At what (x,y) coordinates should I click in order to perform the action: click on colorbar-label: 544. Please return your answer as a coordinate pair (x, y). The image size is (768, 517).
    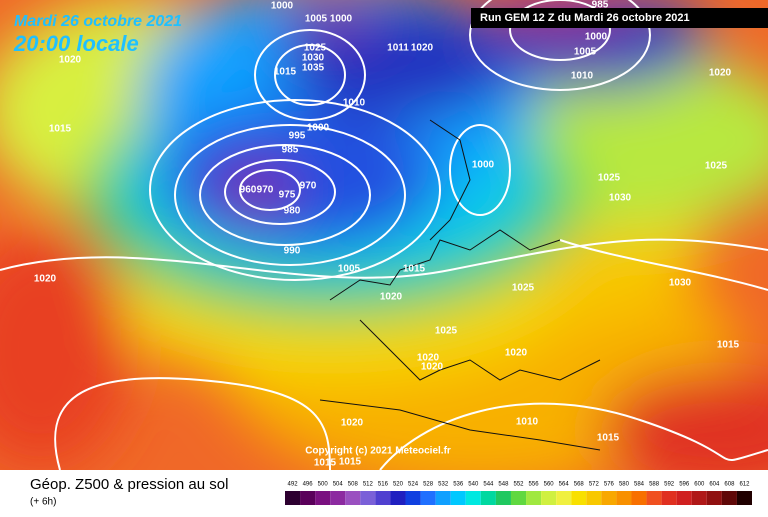
    Looking at the image, I should click on (488, 485).